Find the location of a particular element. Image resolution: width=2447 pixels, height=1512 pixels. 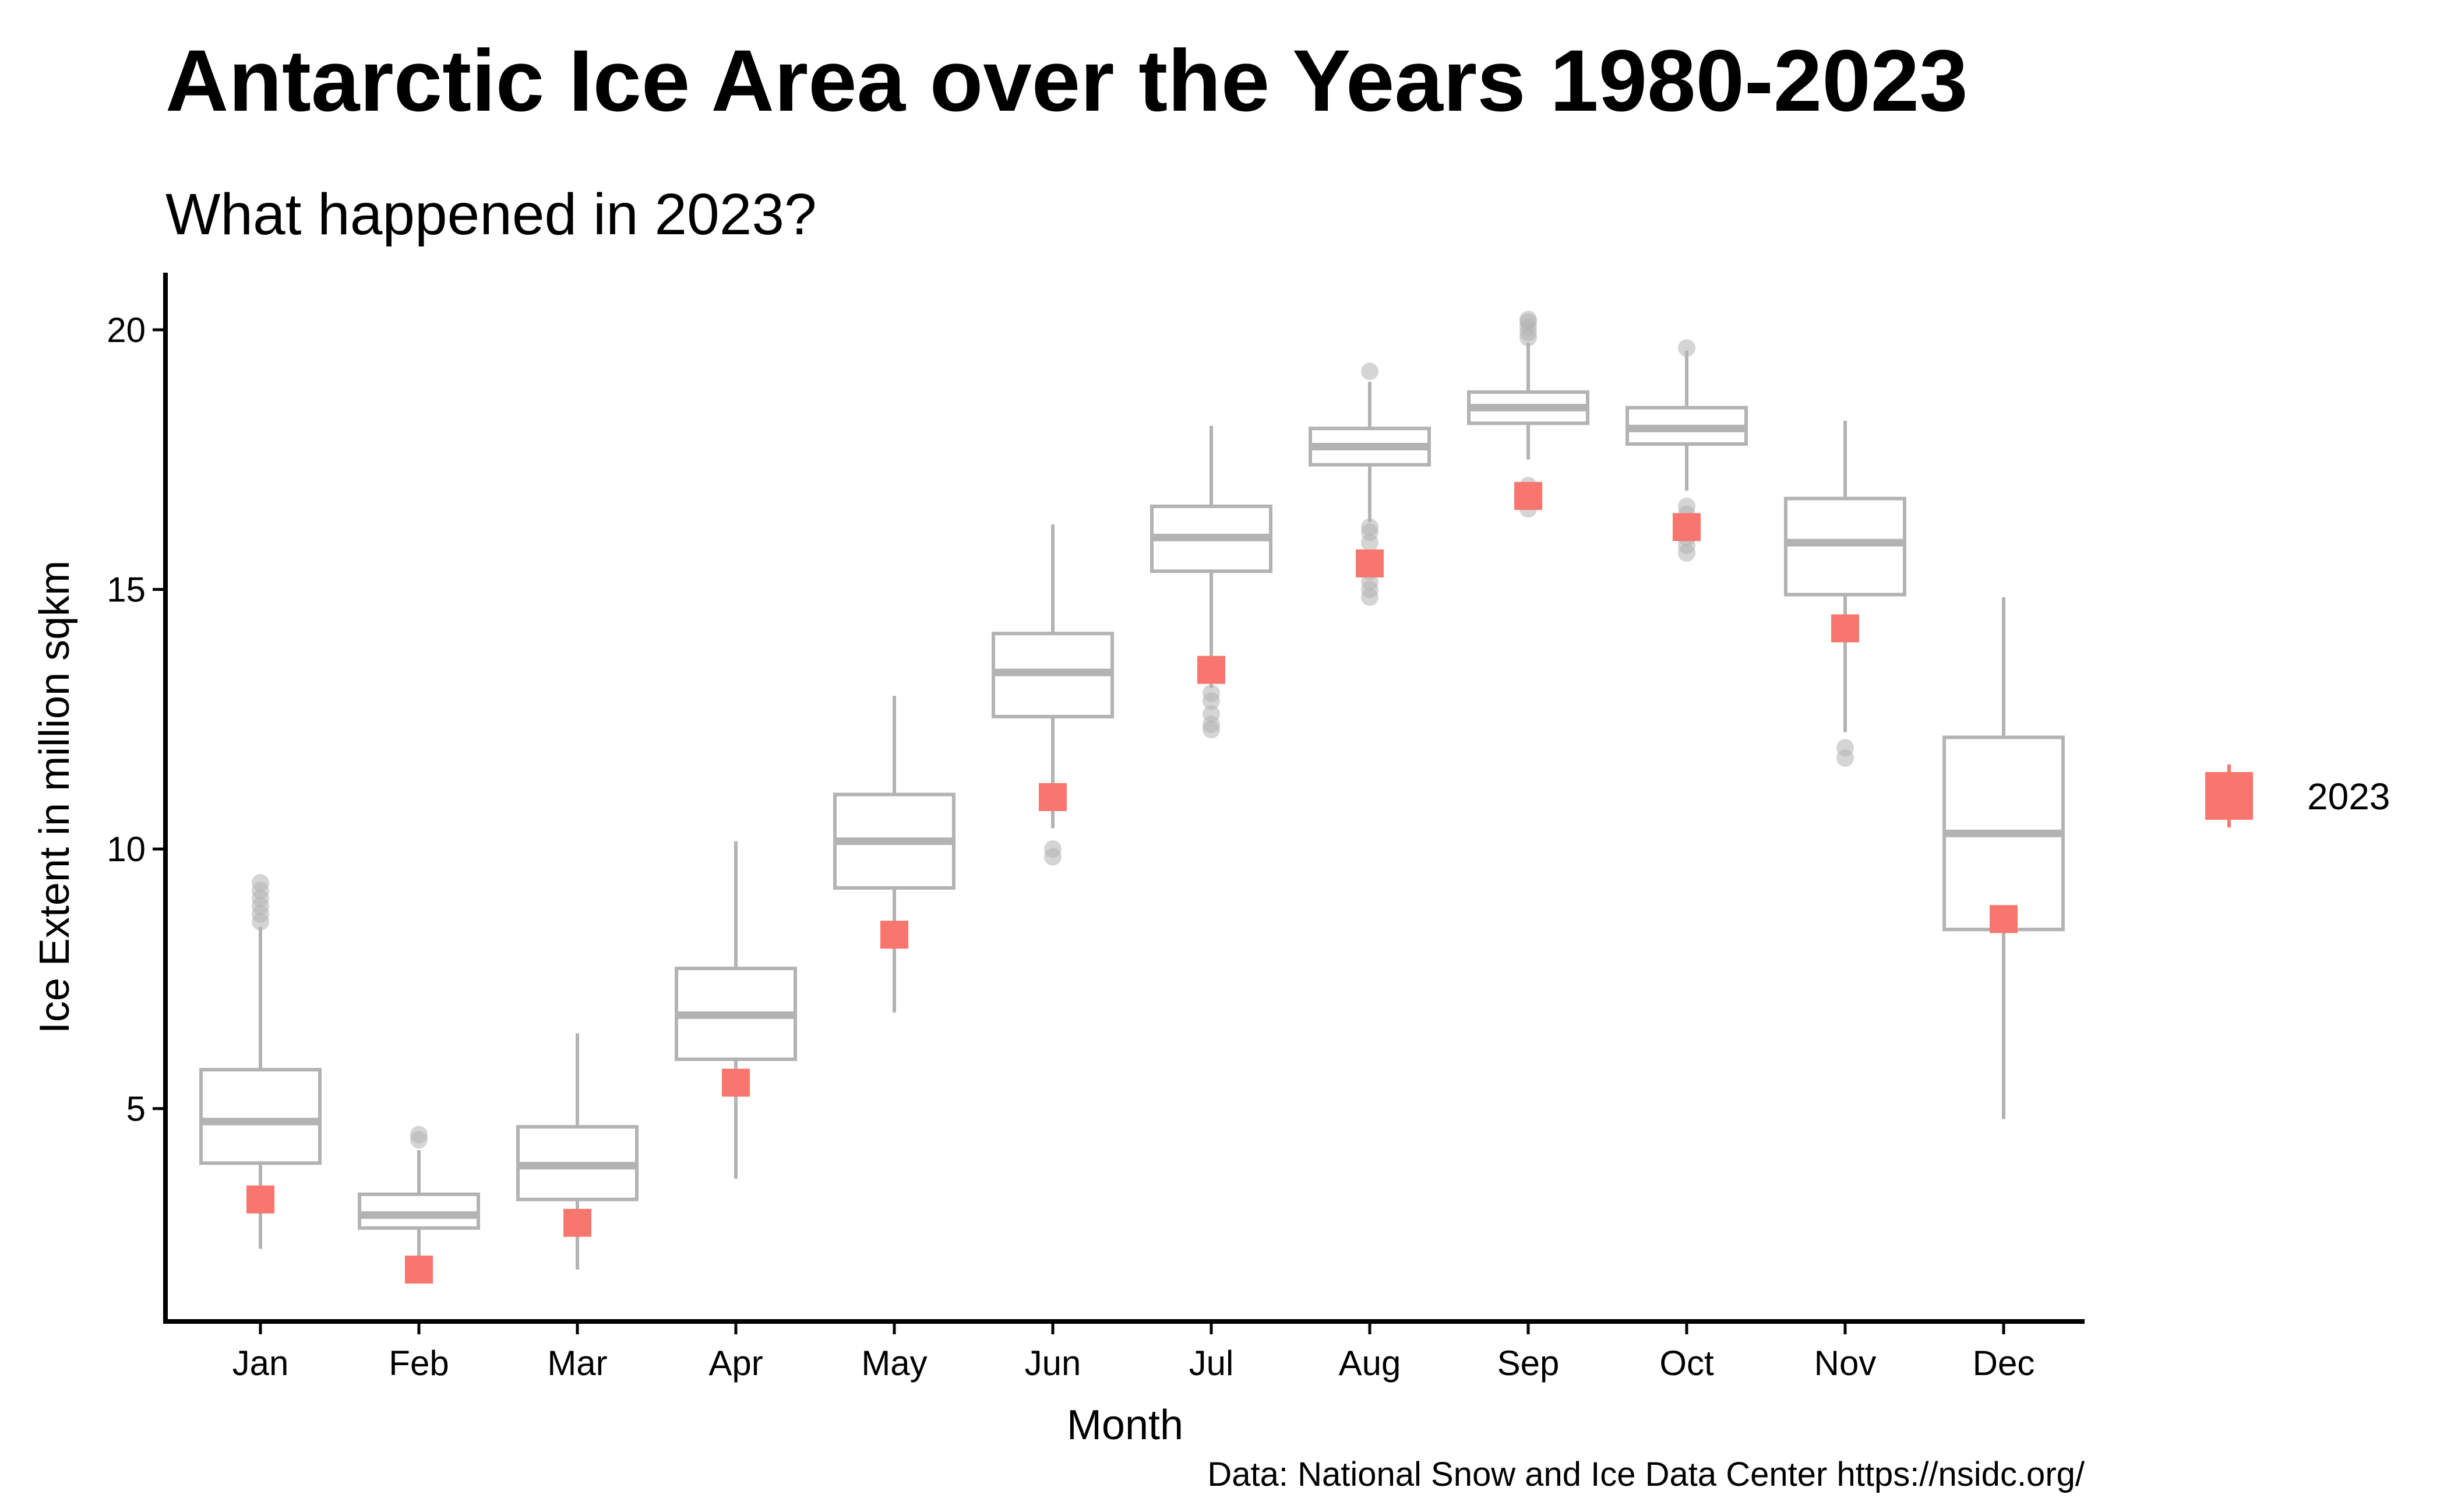

point-2023-aug is located at coordinates (1370, 563).